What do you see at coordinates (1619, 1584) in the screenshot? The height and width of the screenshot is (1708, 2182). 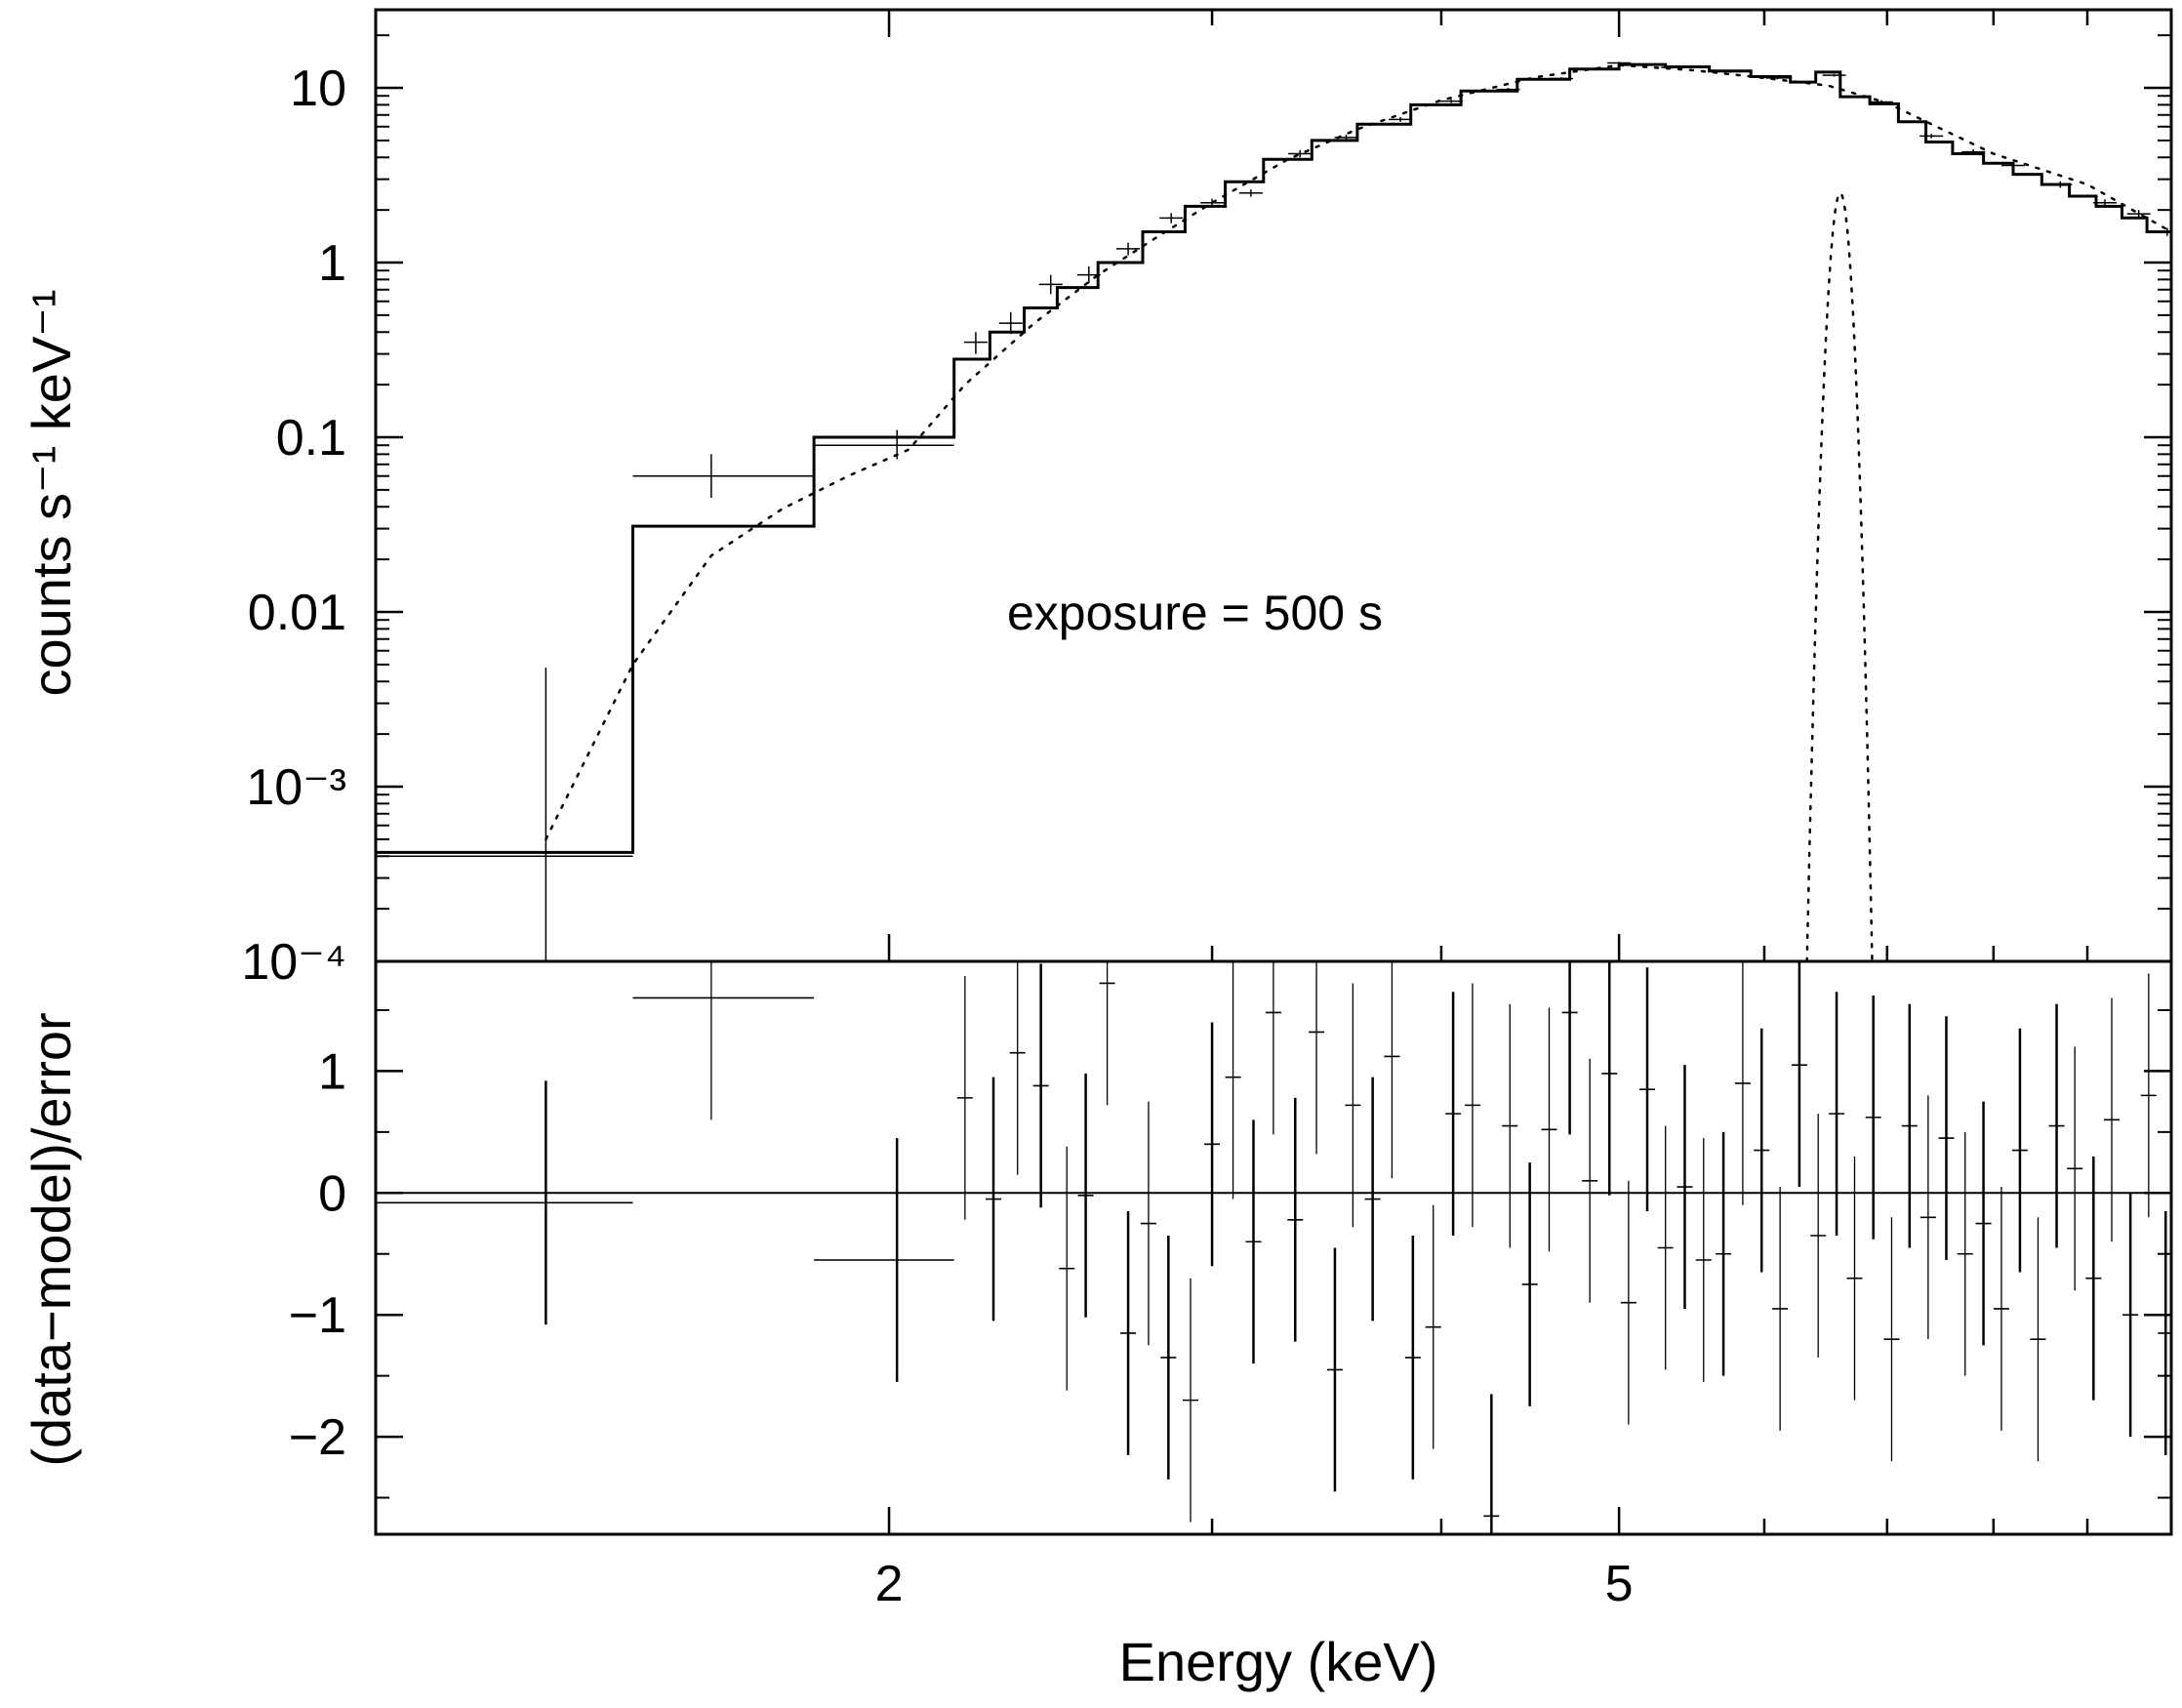 I see `x-tick-label: 5` at bounding box center [1619, 1584].